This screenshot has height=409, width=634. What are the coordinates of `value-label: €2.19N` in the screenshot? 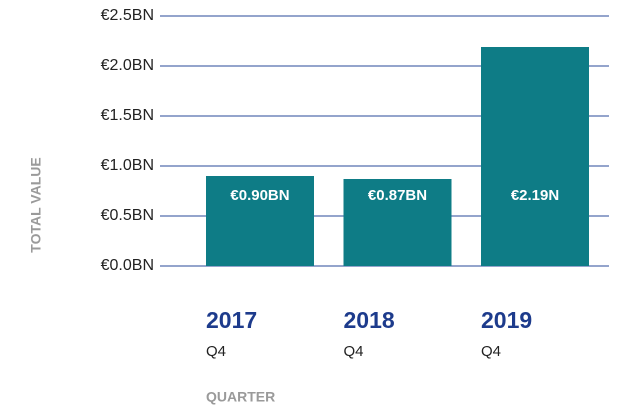 It's located at (535, 195).